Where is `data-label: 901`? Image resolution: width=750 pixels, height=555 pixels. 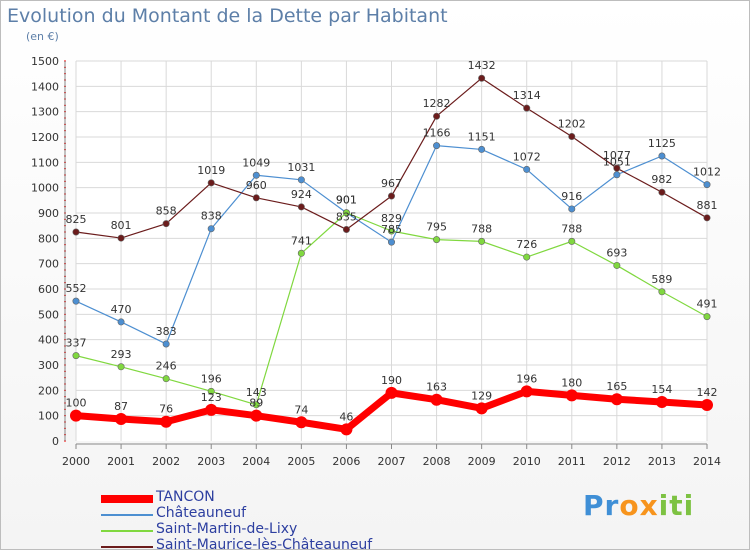
data-label: 901 is located at coordinates (346, 200).